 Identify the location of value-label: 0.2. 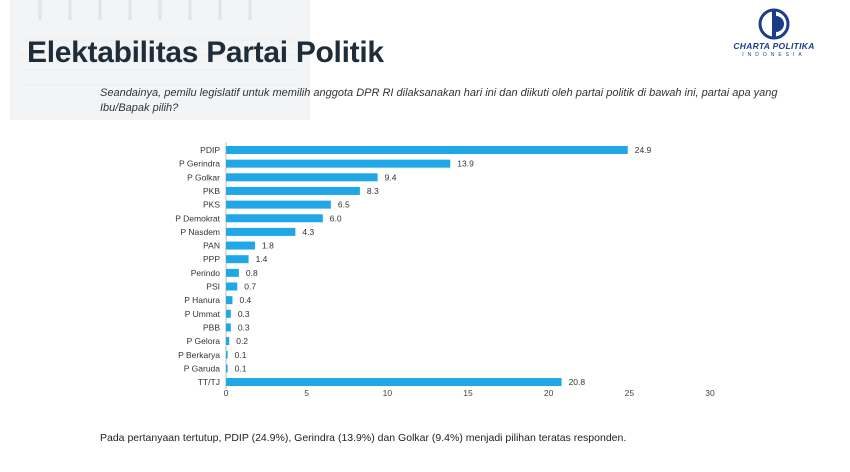
(242, 341).